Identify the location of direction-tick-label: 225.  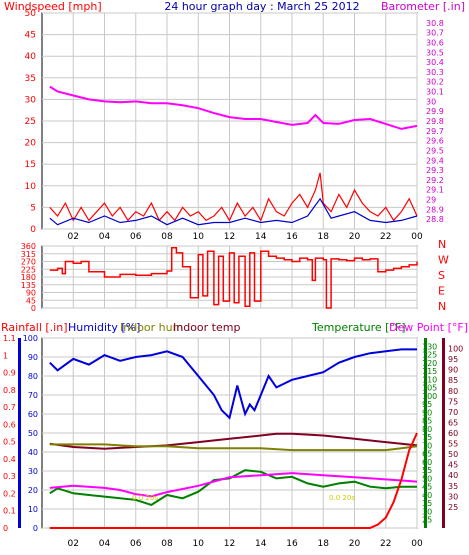
(28, 269).